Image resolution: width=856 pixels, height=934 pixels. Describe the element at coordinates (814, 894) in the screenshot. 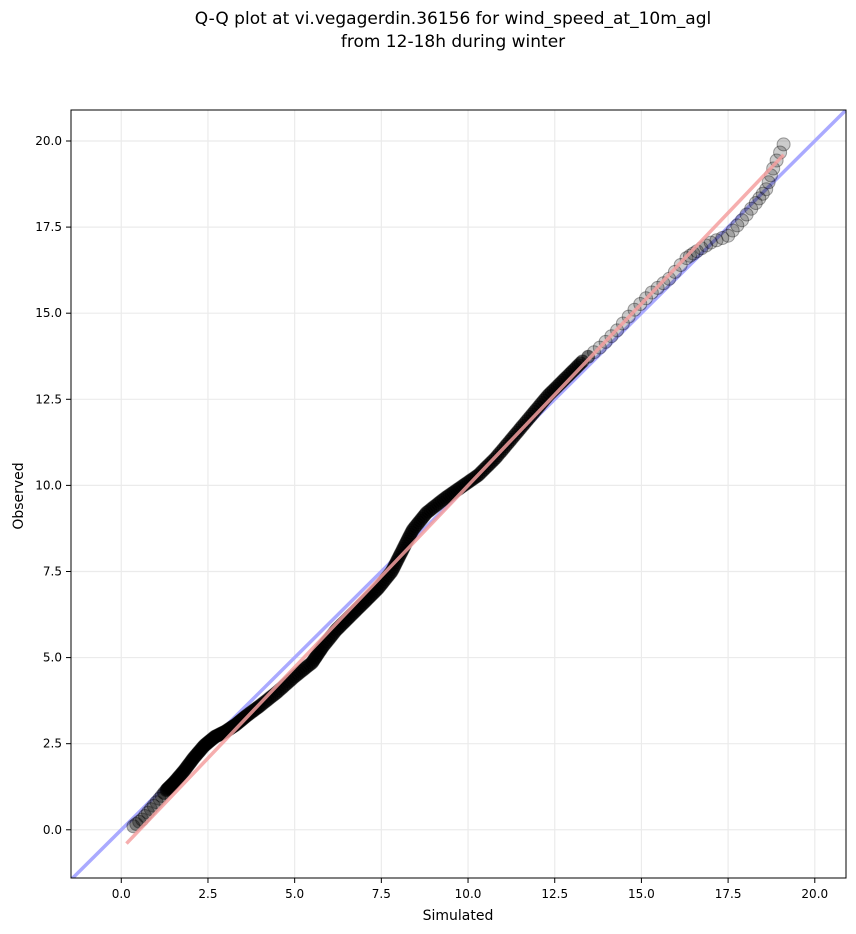

I see `x-tick-label-8: 20.0` at that location.